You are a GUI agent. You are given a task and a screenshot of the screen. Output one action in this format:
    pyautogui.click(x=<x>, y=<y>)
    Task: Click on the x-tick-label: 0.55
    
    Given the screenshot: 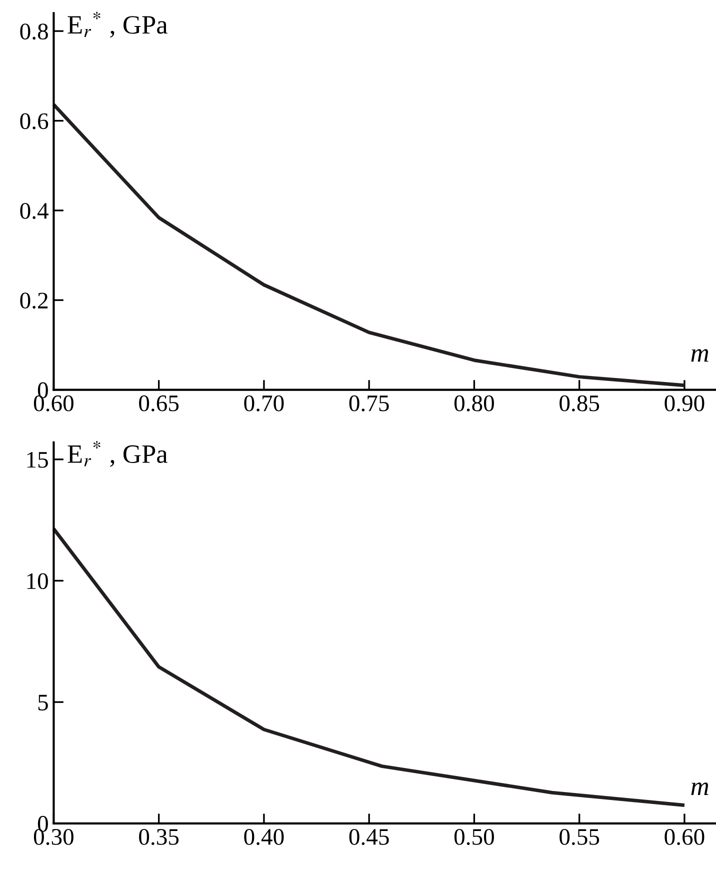 What is the action you would take?
    pyautogui.click(x=580, y=837)
    